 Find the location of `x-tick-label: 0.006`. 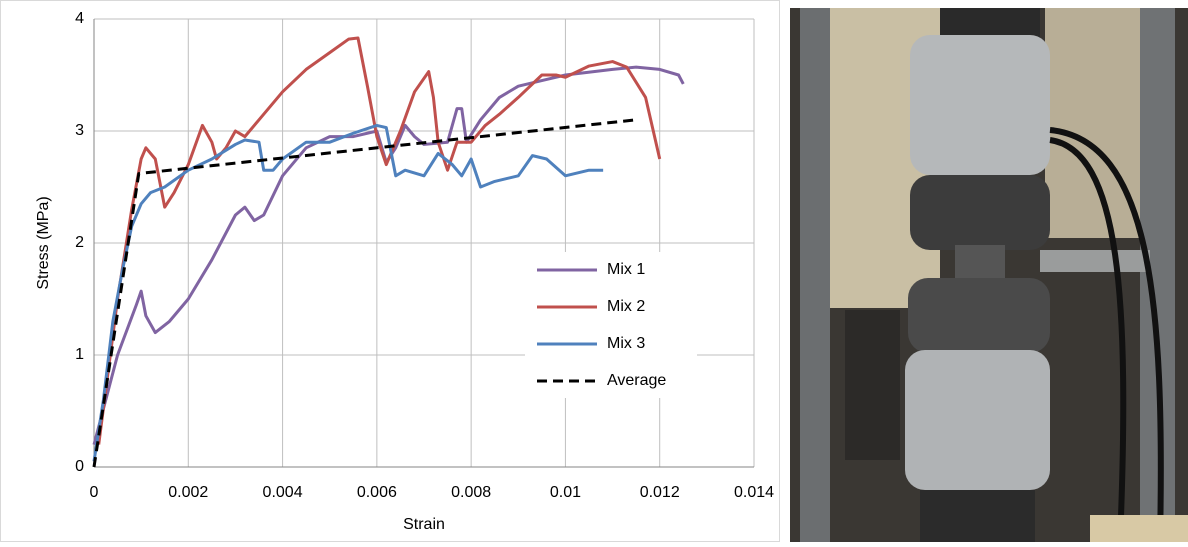

x-tick-label: 0.006 is located at coordinates (377, 492).